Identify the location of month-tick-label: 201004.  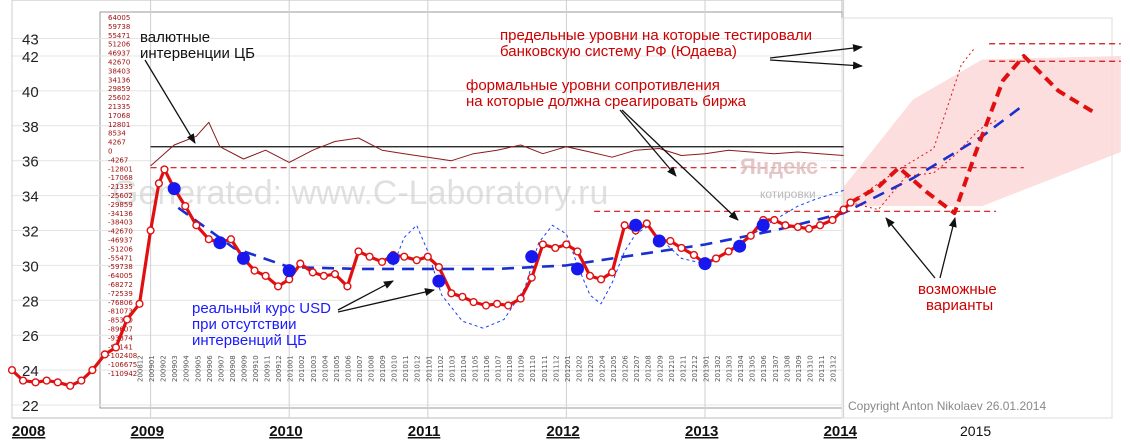
(325, 368).